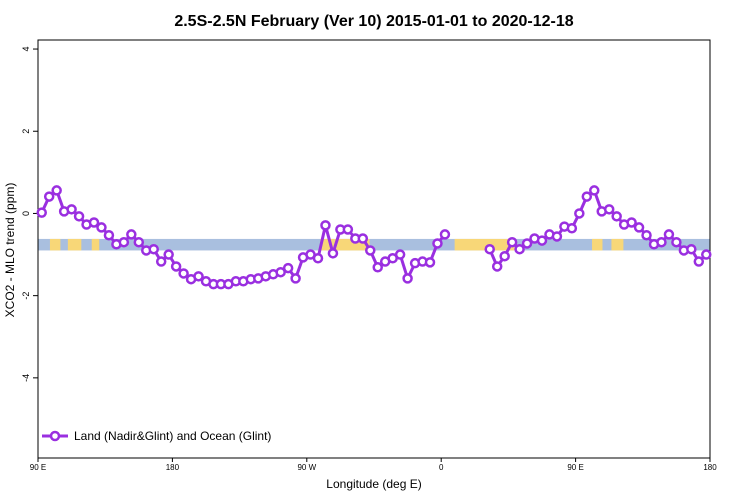 This screenshot has height=500, width=750. Describe the element at coordinates (441, 467) in the screenshot. I see `x-tick-label: 0` at that location.